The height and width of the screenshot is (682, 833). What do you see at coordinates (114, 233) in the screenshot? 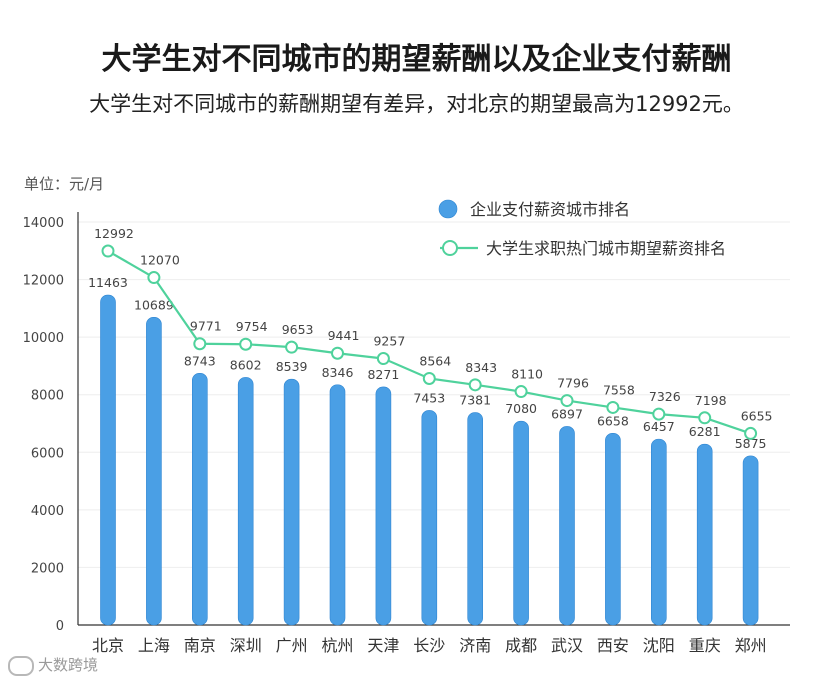
I see `line-value-label: 12992` at bounding box center [114, 233].